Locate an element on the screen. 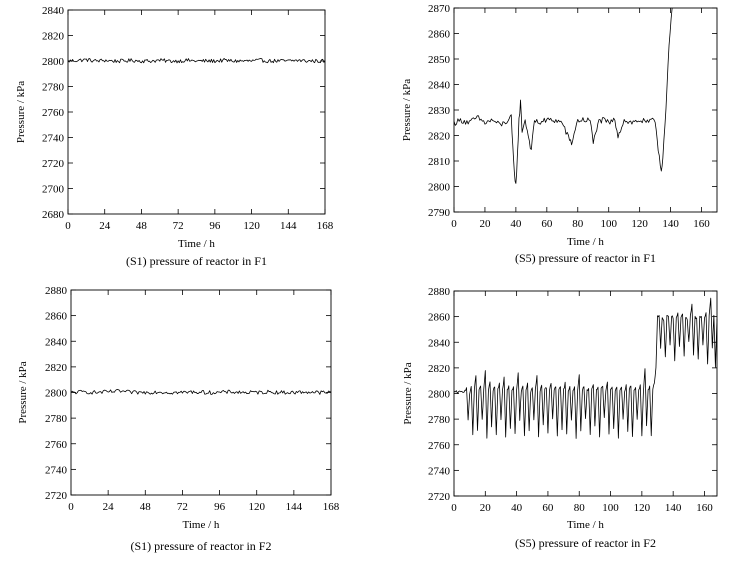 The height and width of the screenshot is (561, 730). y-tick-label: 2680 is located at coordinates (53, 215).